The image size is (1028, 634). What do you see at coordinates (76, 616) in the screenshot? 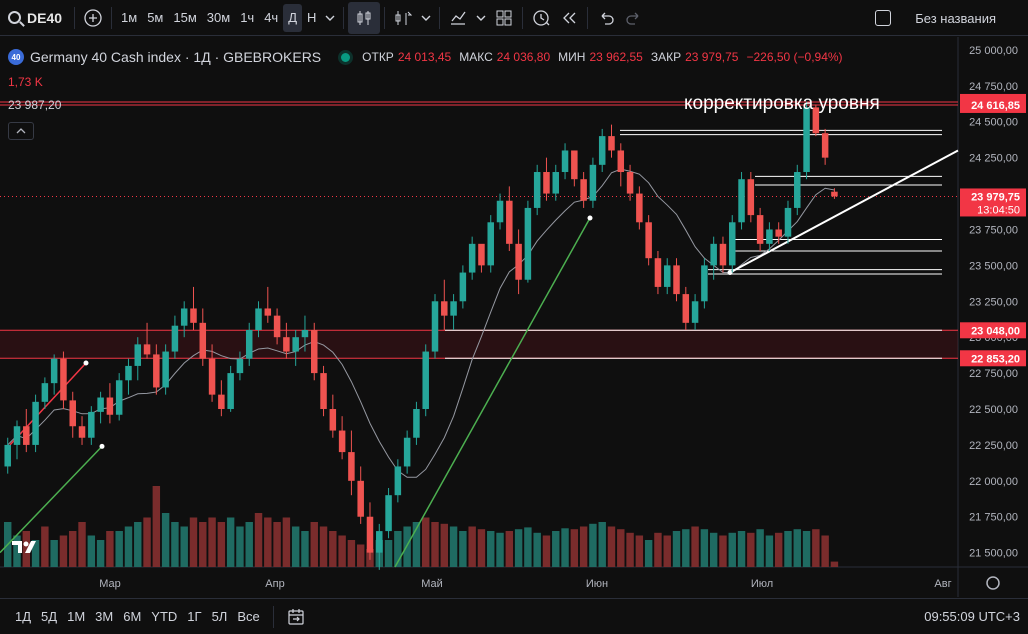
I see `range-button: 1М` at bounding box center [76, 616].